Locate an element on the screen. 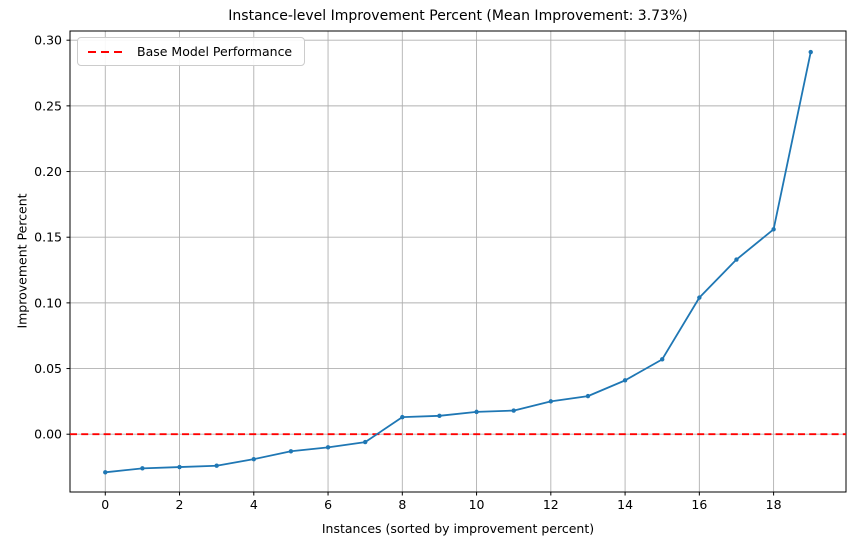  x-tick-label: 10 is located at coordinates (477, 504).